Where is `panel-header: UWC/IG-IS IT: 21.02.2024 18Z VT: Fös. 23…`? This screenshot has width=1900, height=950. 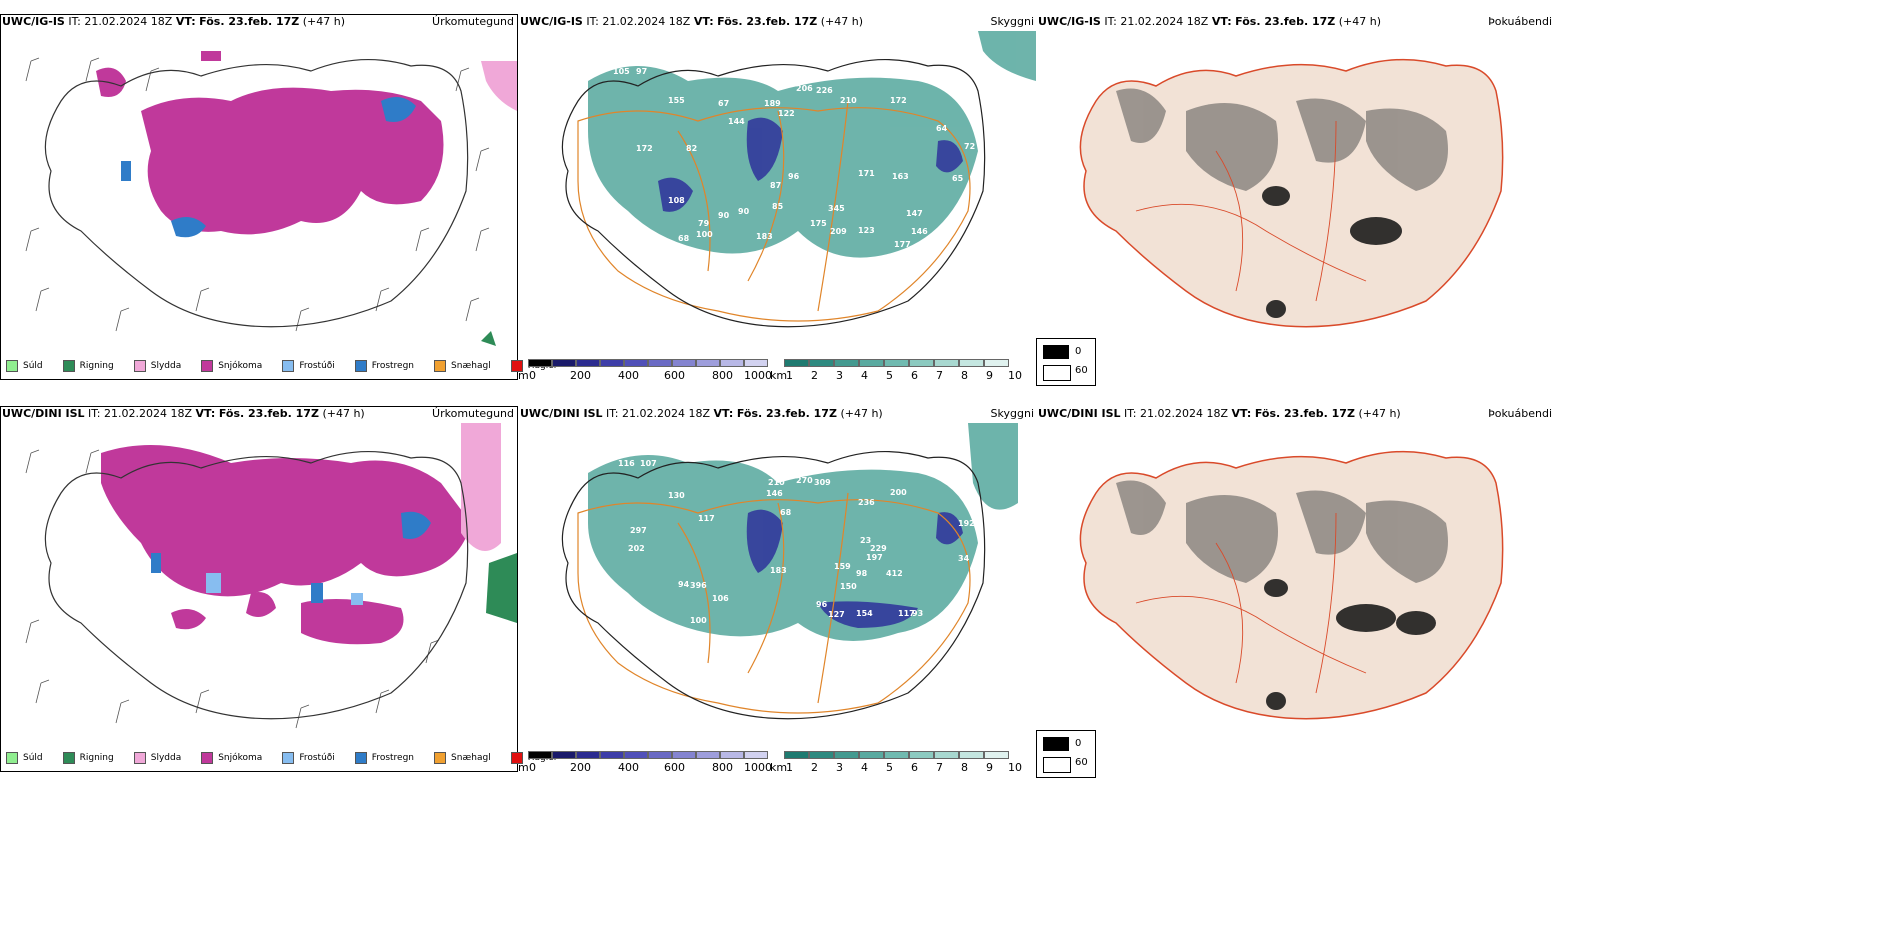 panel-header: UWC/IG-IS IT: 21.02.2024 18Z VT: Fös. 23… is located at coordinates (691, 22).